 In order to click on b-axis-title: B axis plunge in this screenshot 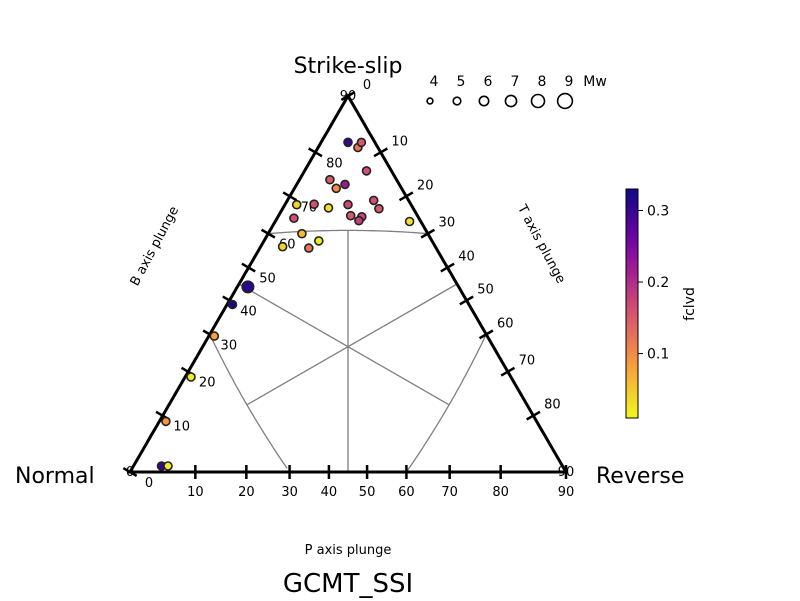, I will do `click(155, 246)`.